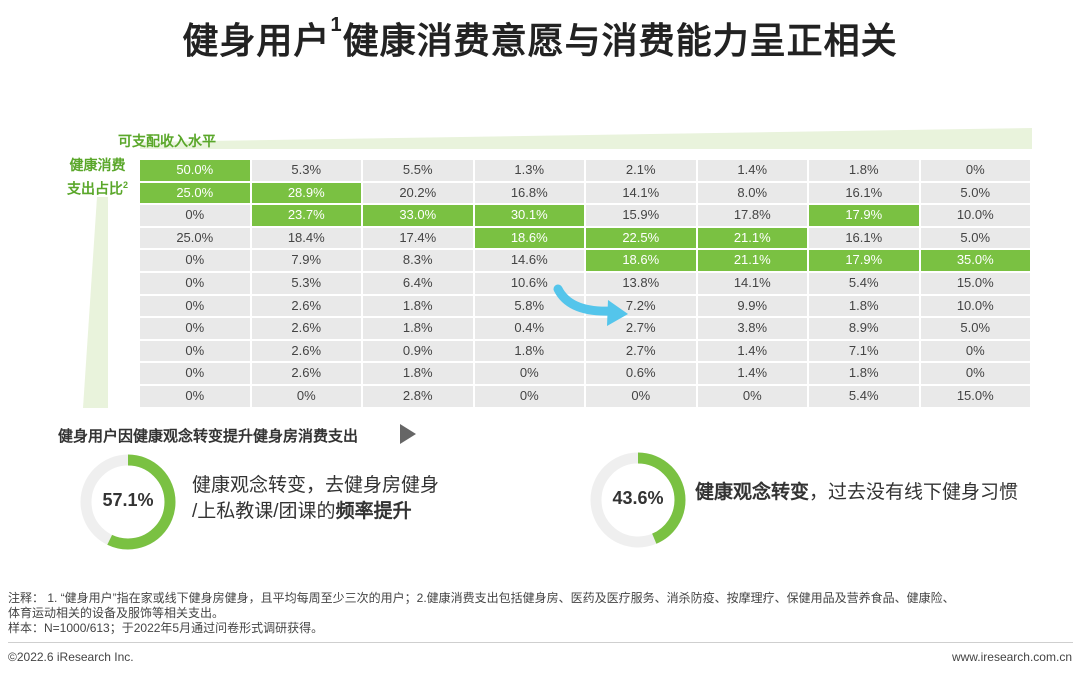 The height and width of the screenshot is (678, 1080). I want to click on table-cell: 7.9%, so click(306, 260).